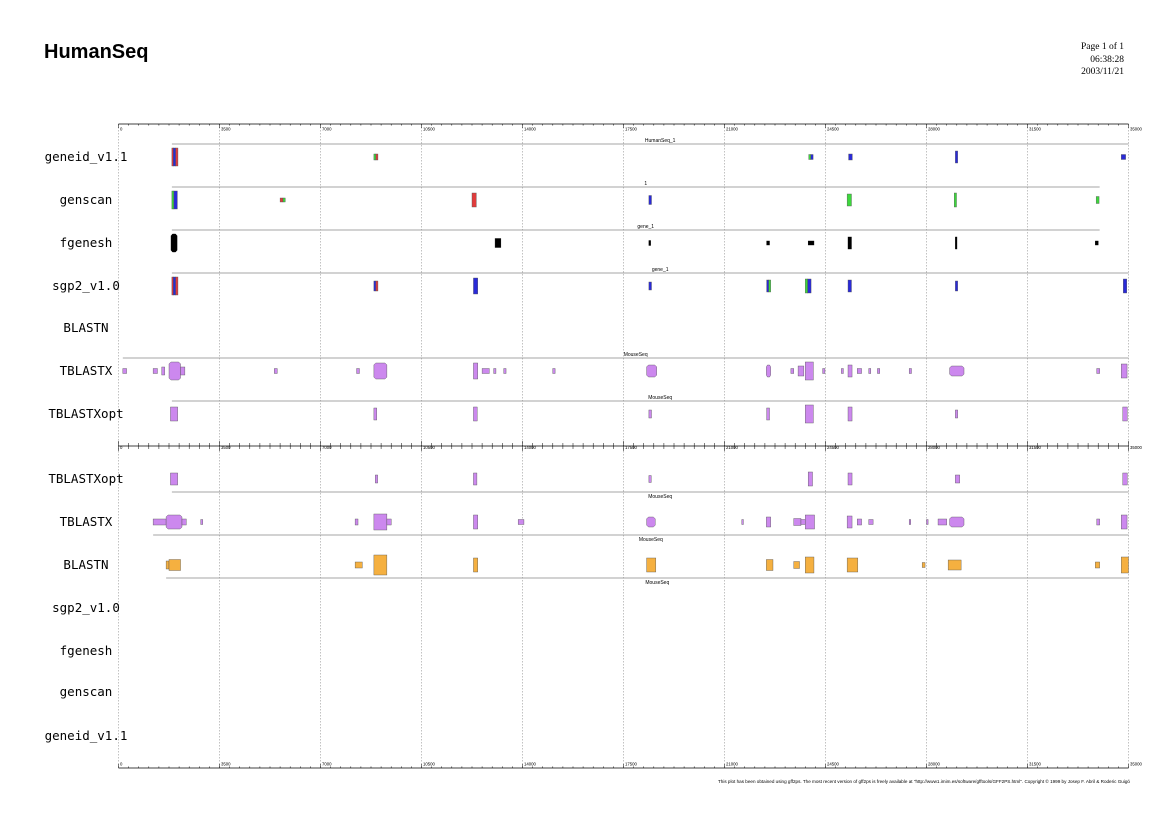 This screenshot has height=826, width=1169. What do you see at coordinates (1035, 129) in the screenshot?
I see `axis-tick-label: 31500` at bounding box center [1035, 129].